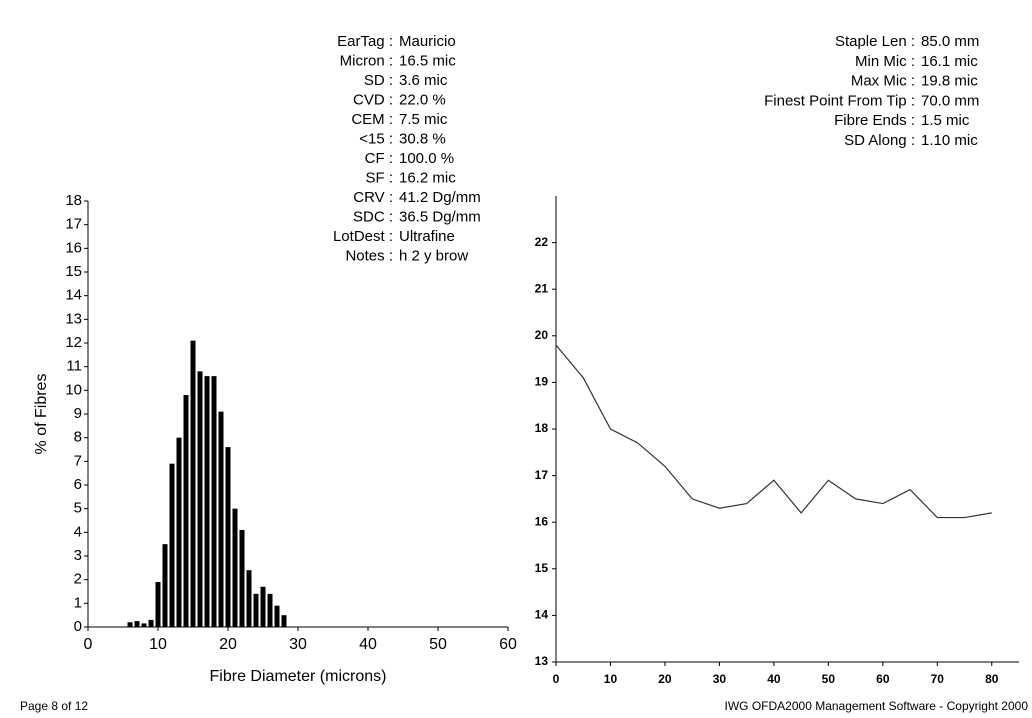 The image size is (1032, 718). What do you see at coordinates (369, 255) in the screenshot?
I see `stat-label: Notes :` at bounding box center [369, 255].